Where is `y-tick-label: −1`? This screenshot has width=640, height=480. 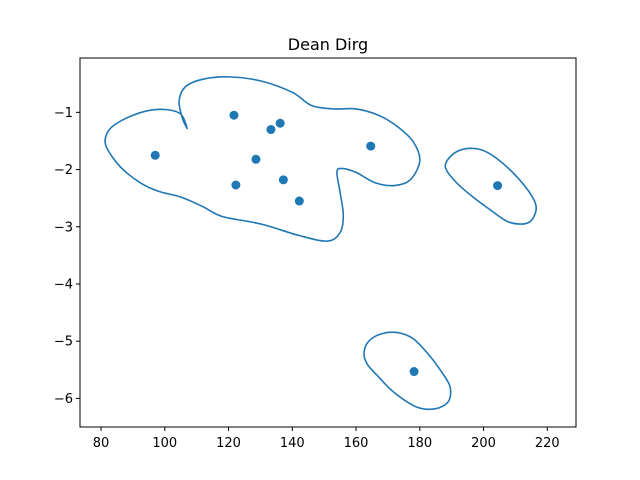 y-tick-label: −1 is located at coordinates (63, 113).